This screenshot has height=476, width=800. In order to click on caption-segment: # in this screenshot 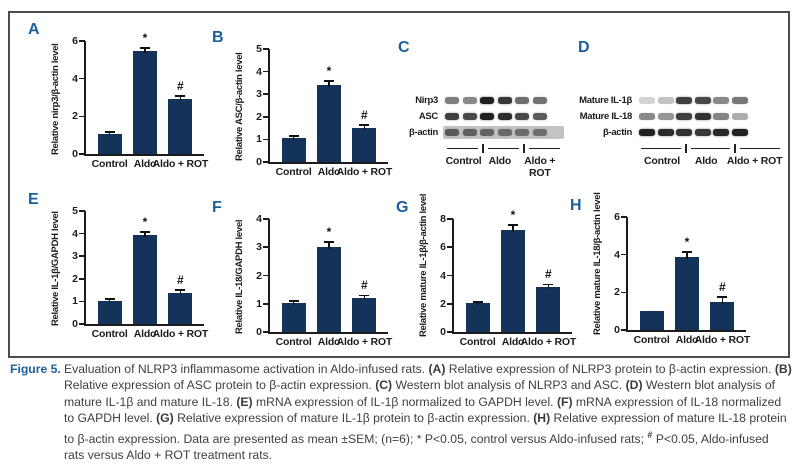, I will do `click(650, 434)`.